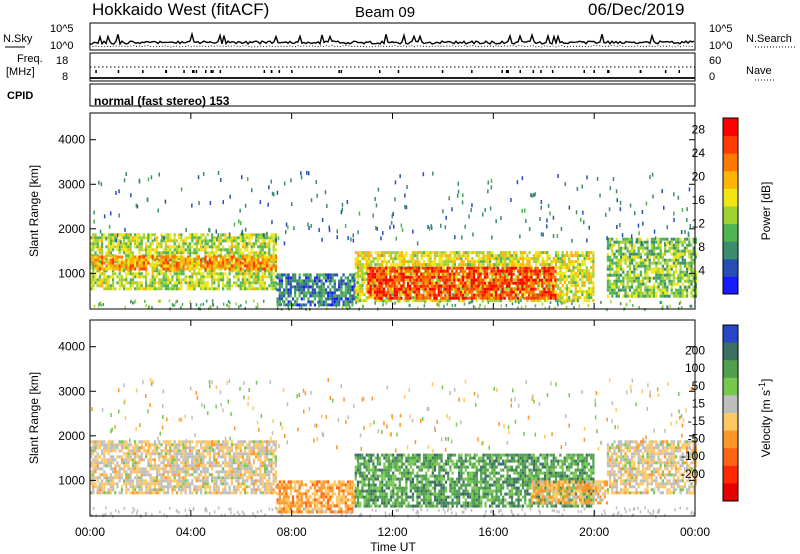 This screenshot has width=800, height=554. Describe the element at coordinates (769, 39) in the screenshot. I see `noise-search-label: N.Search` at that location.